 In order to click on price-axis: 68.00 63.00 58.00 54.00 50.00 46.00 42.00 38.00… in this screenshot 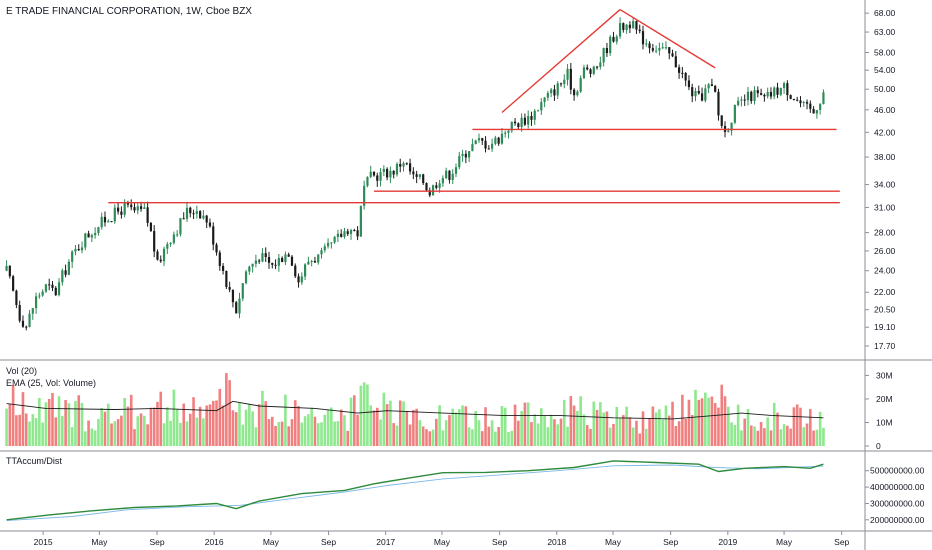, I will do `click(880, 179)`.